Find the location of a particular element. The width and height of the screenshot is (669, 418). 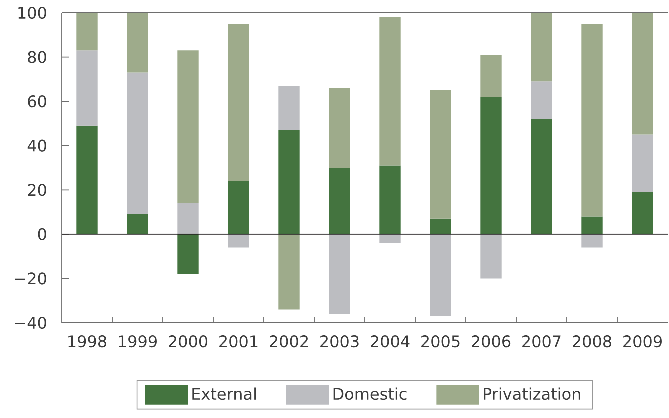

x-tick-label: 1999 is located at coordinates (138, 342).